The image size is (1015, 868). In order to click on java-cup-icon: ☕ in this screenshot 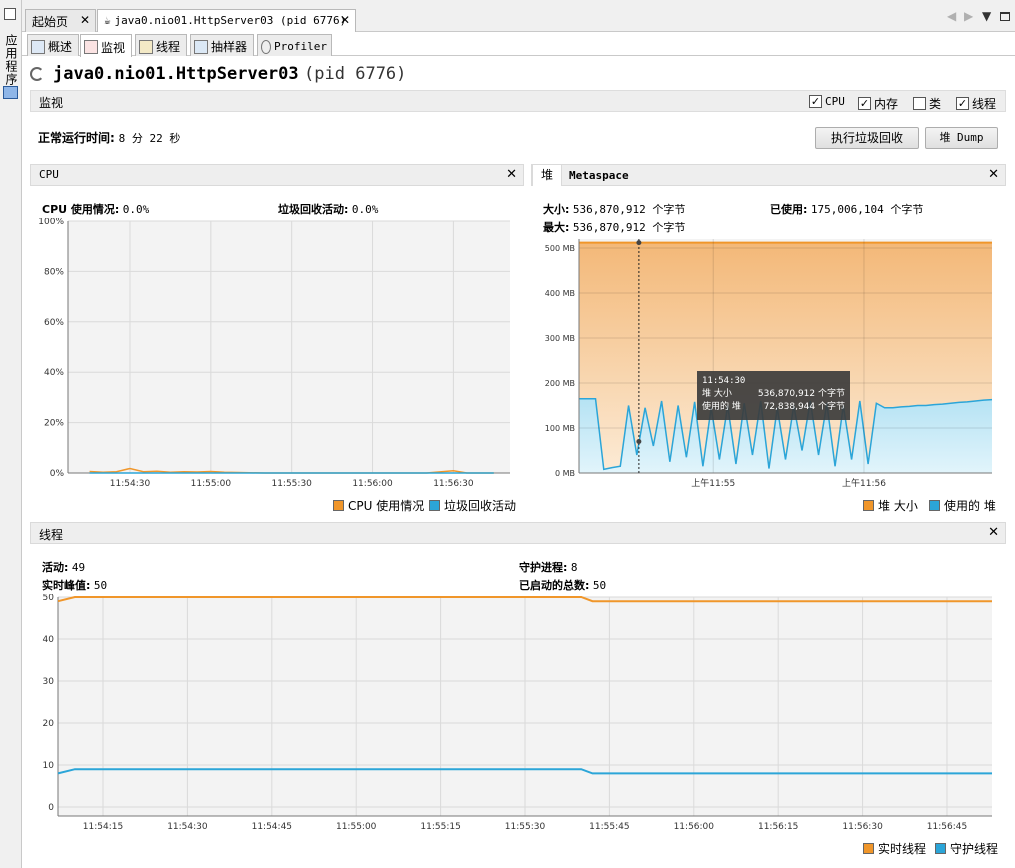, I will do `click(107, 20)`.